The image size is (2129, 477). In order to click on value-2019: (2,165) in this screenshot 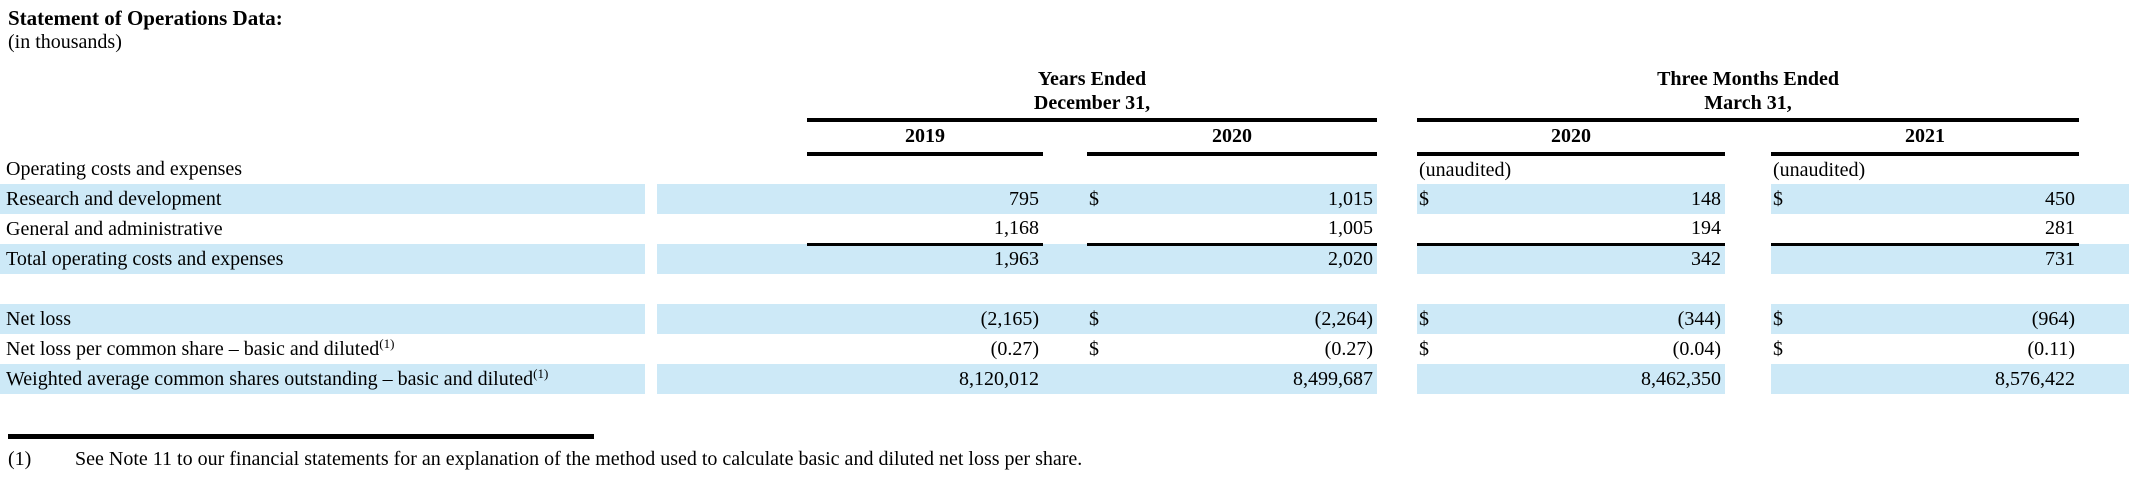, I will do `click(925, 319)`.